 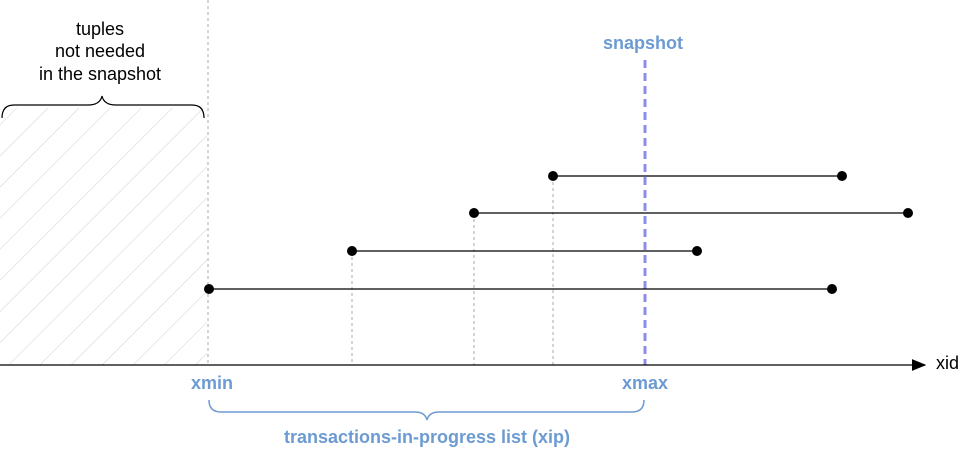 I want to click on xip-brace, so click(x=426, y=410).